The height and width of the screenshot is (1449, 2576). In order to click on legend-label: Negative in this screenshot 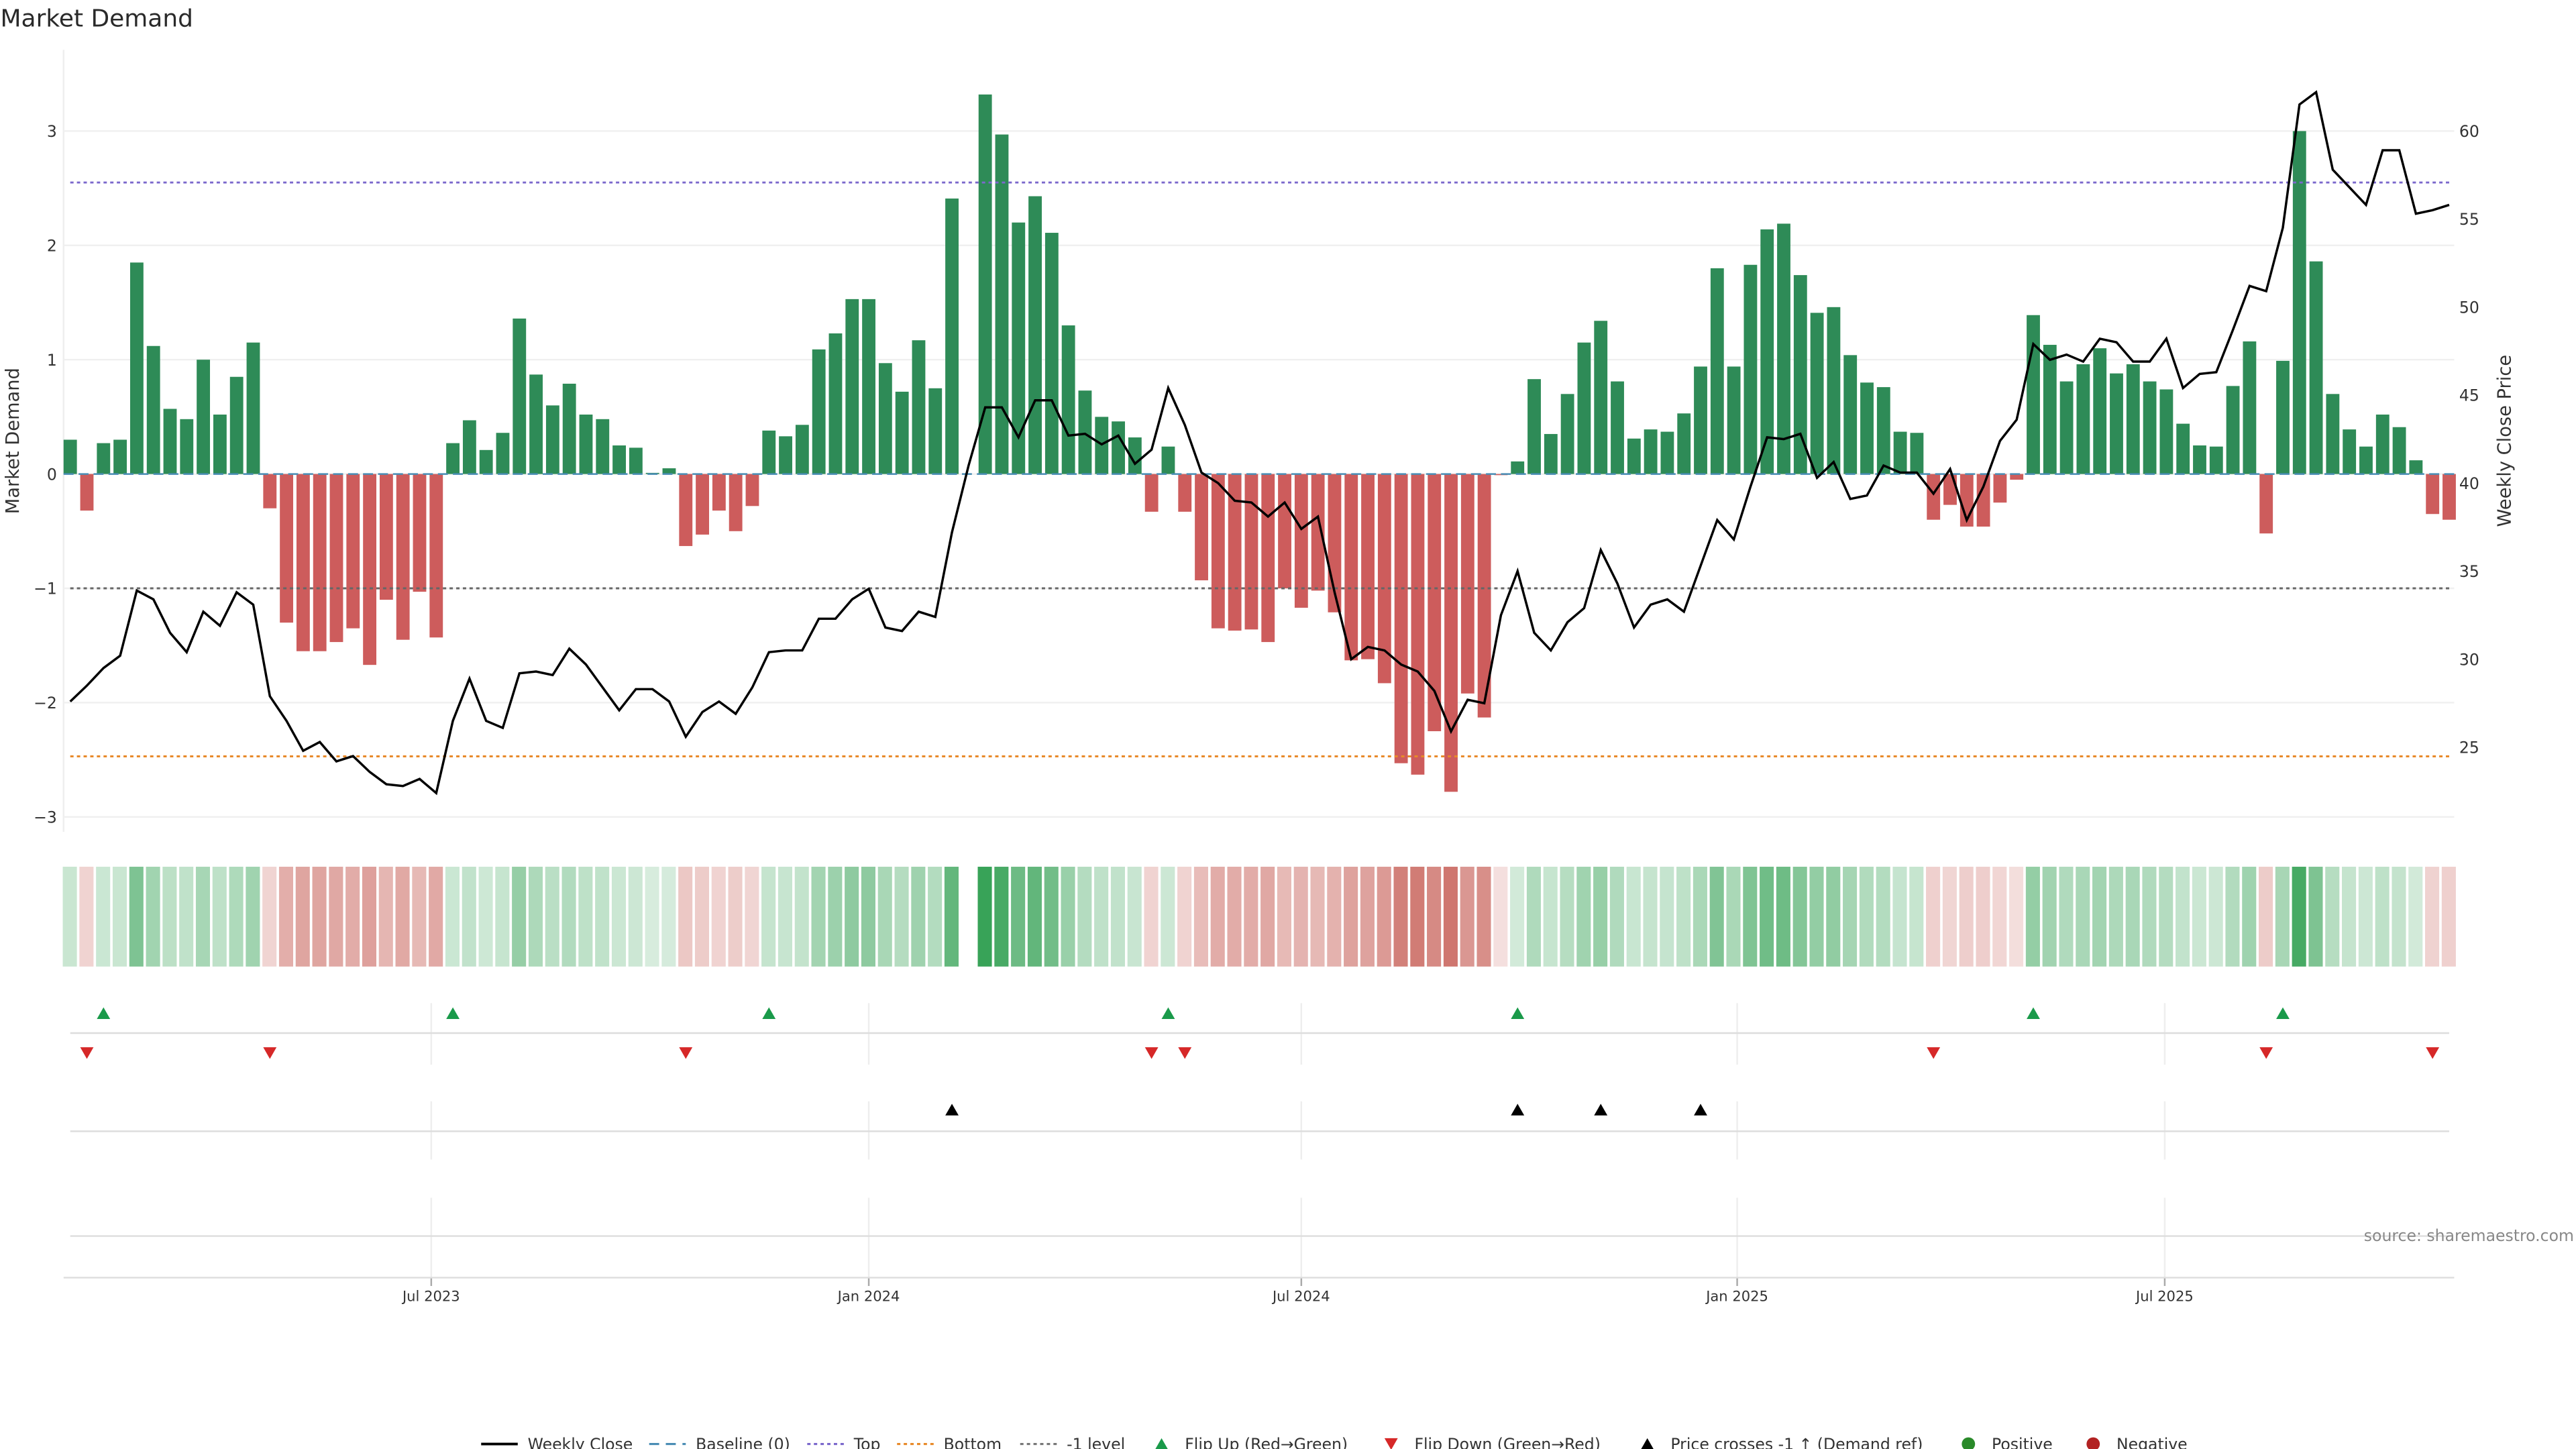, I will do `click(2152, 1442)`.